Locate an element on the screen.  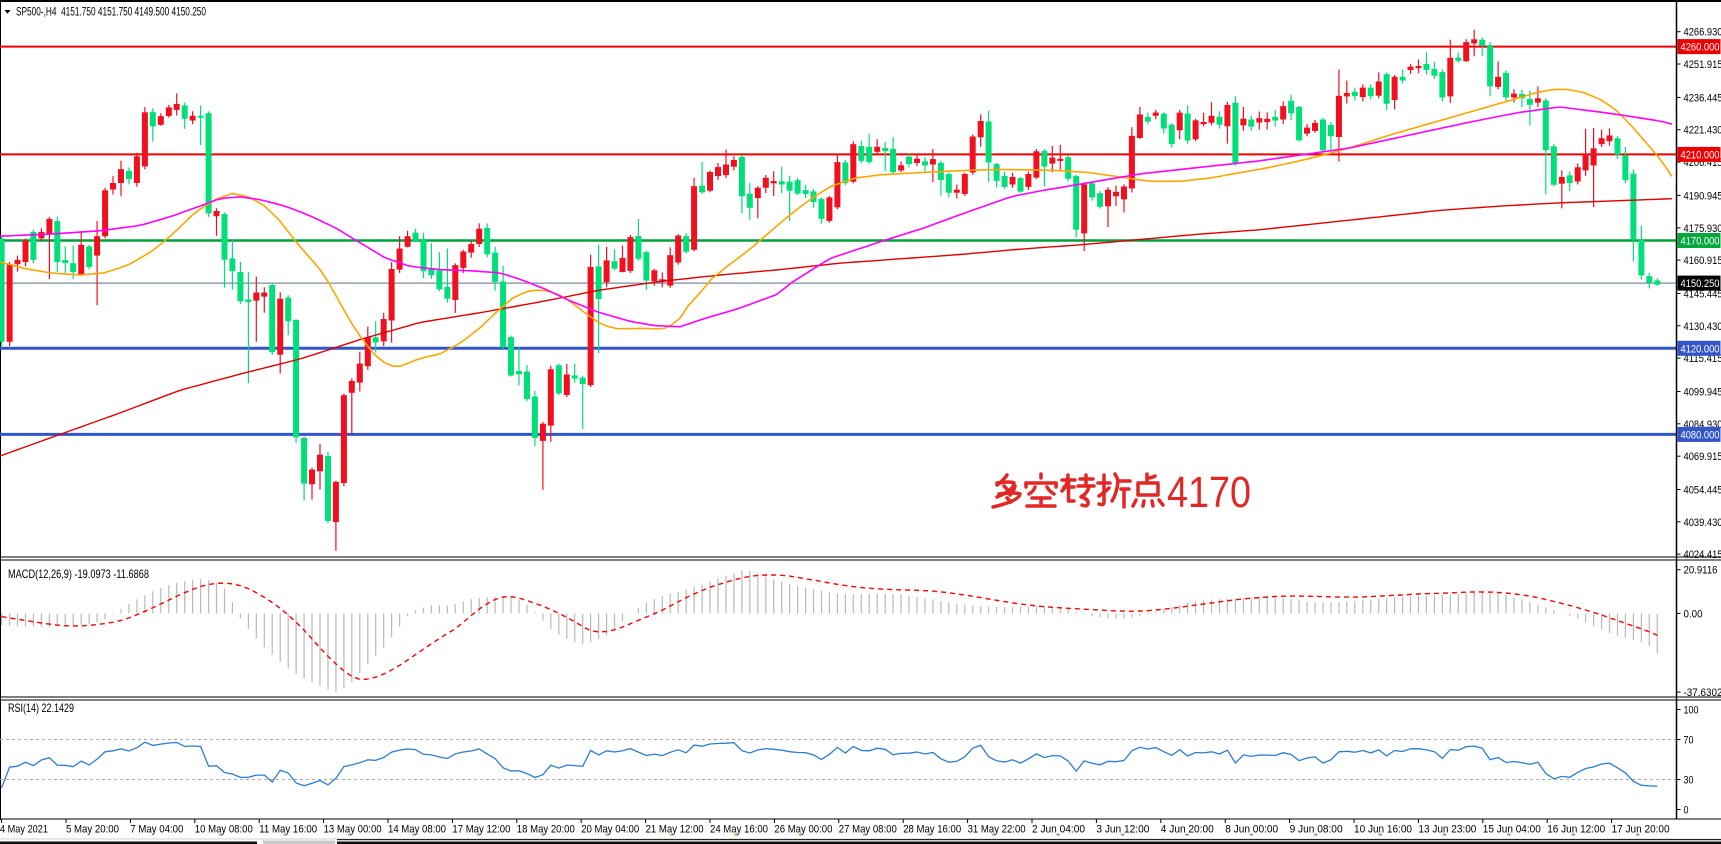
svg-text: 4099.945 is located at coordinates (1702, 393).